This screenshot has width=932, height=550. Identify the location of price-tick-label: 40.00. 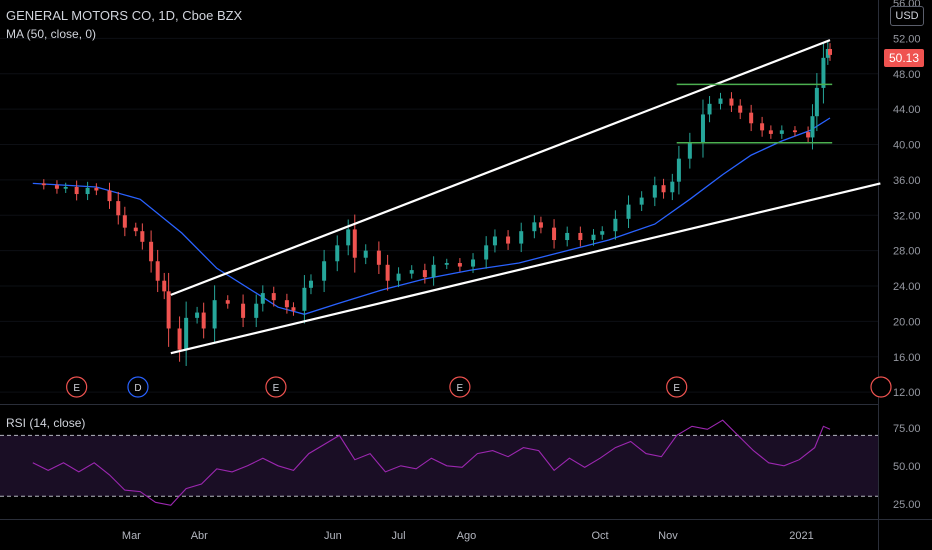
(907, 146).